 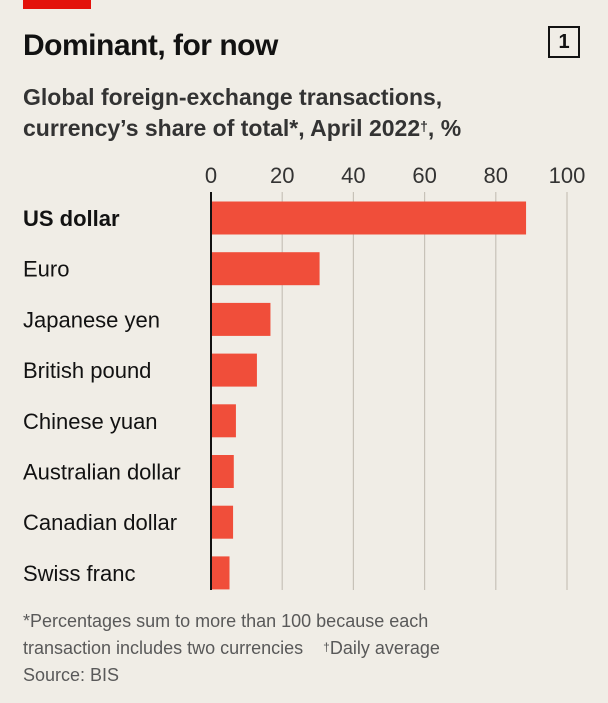 I want to click on x-tick-label: 80, so click(x=496, y=175).